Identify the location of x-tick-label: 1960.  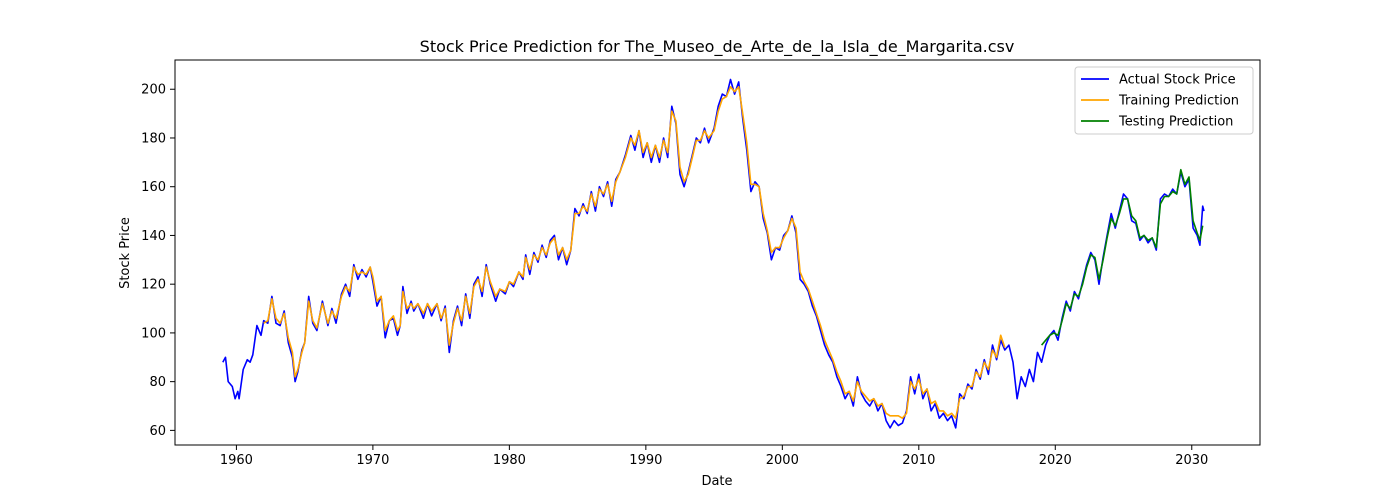
(236, 460).